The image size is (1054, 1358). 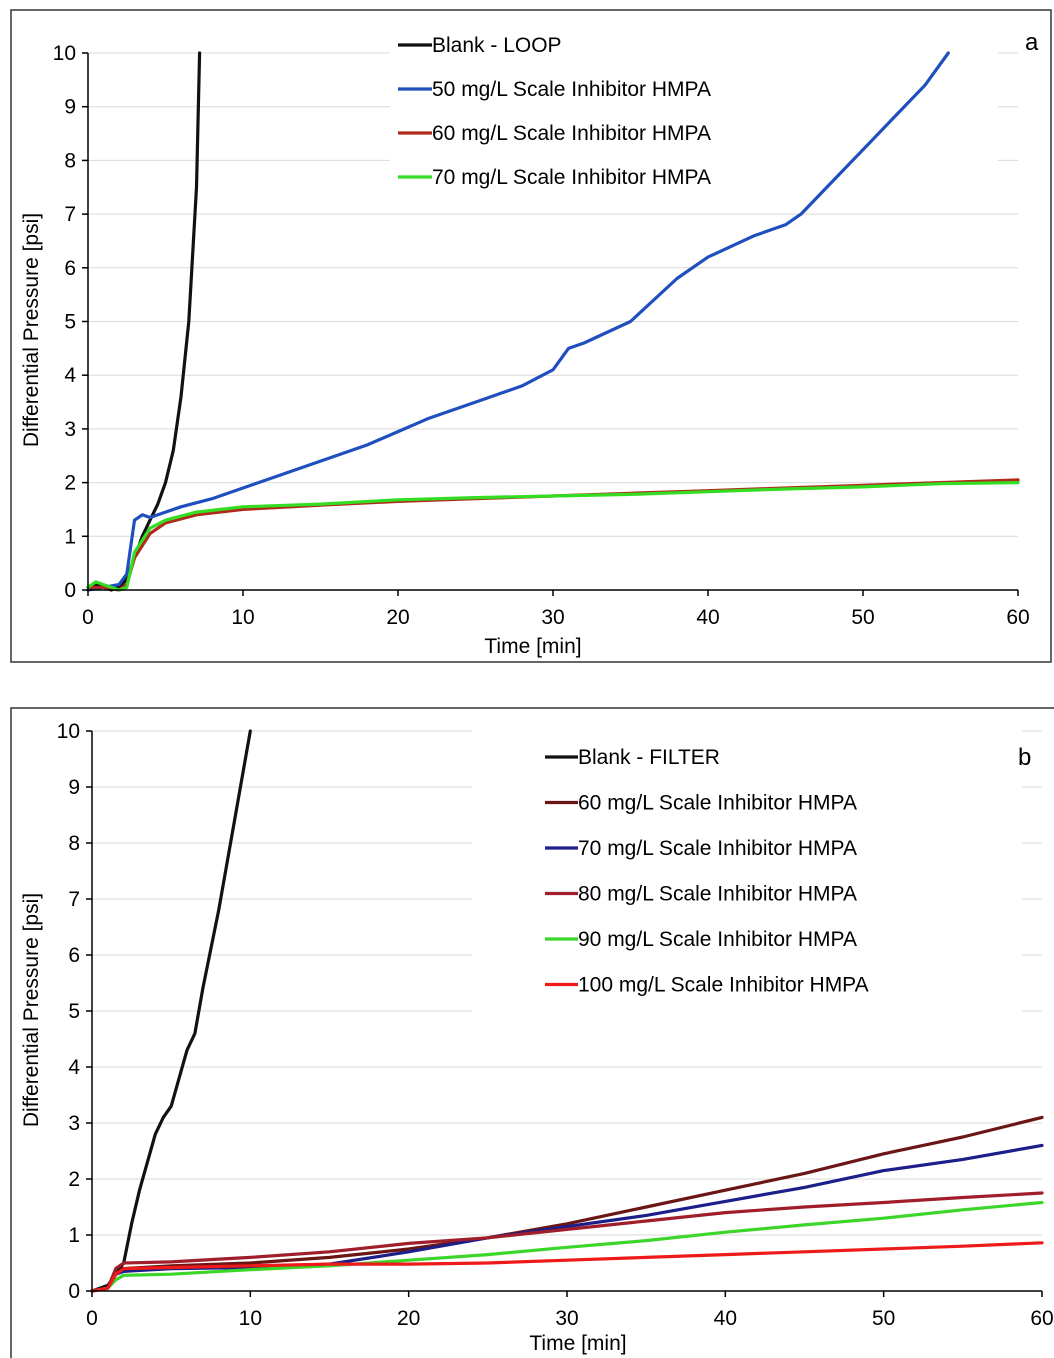 What do you see at coordinates (70, 268) in the screenshot?
I see `panel-a-y-tick-label-6: 6` at bounding box center [70, 268].